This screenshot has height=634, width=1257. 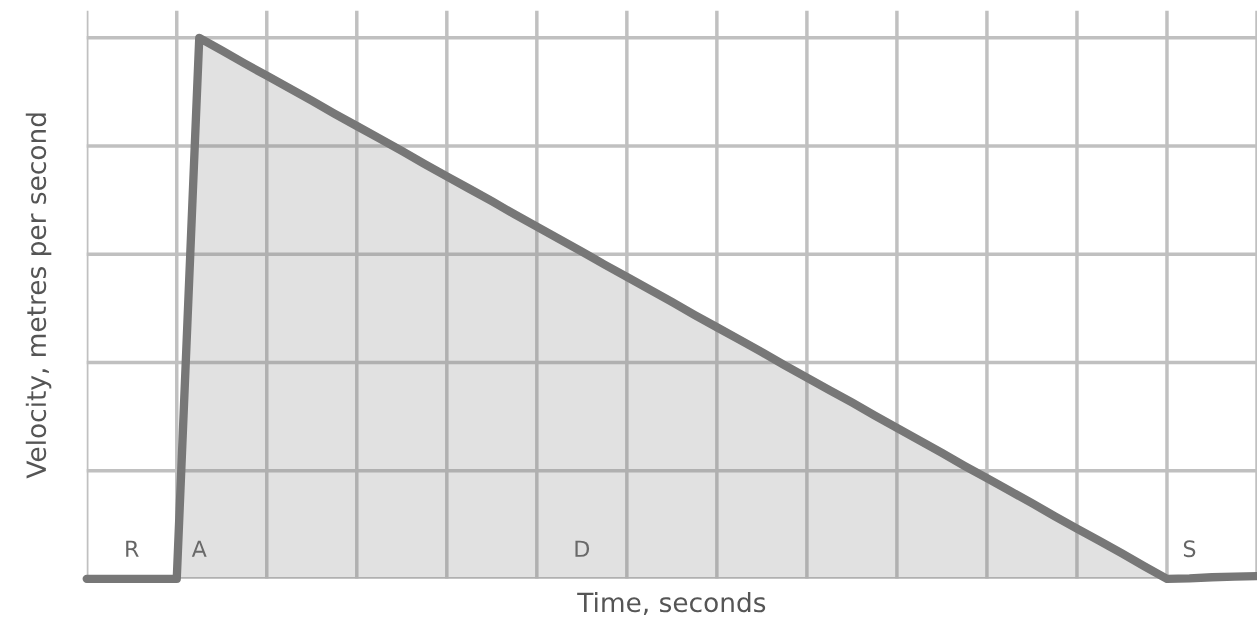 I want to click on x-axis-title: Time, seconds, so click(x=671, y=603).